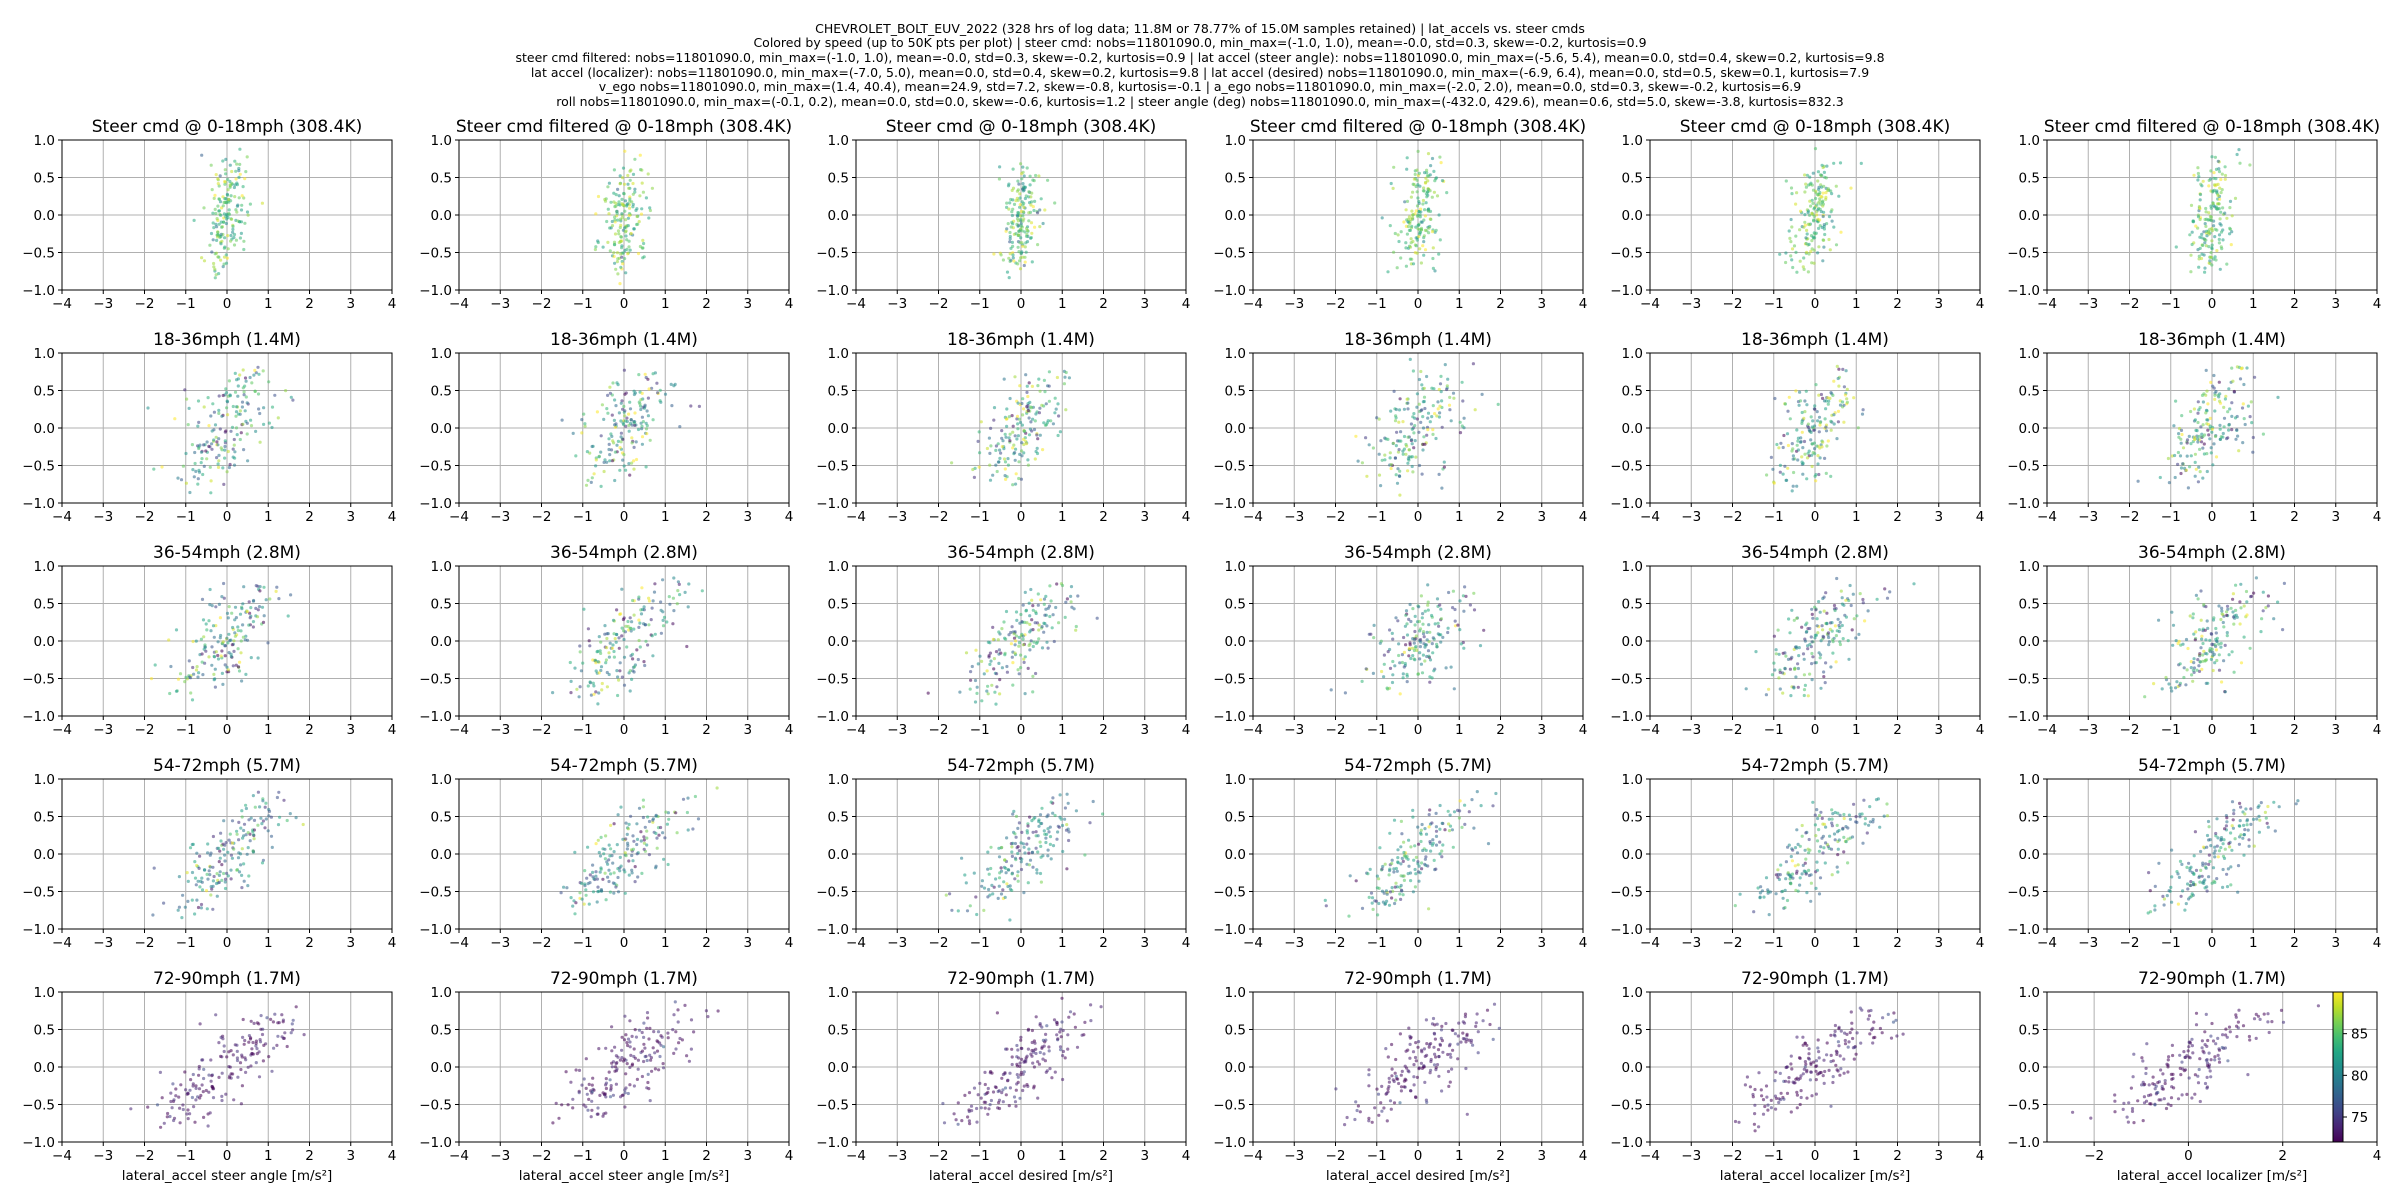  Describe the element at coordinates (145, 730) in the screenshot. I see `x-tick-label: −2` at that location.